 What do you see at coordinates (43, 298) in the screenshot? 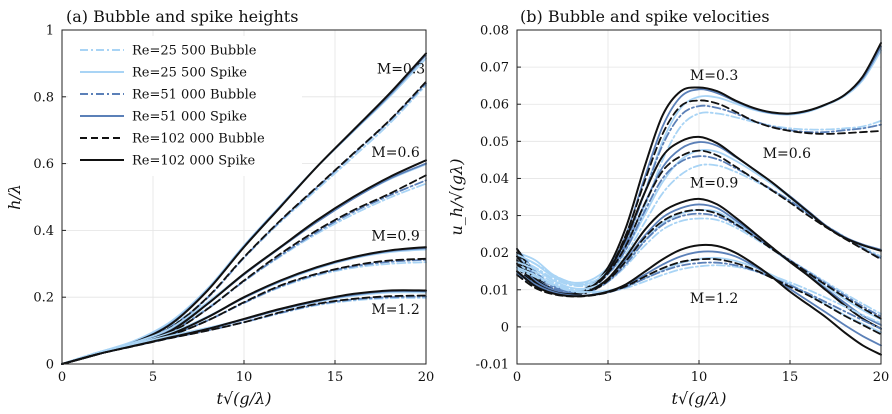
I see `y-tick-label: 0.2` at bounding box center [43, 298].